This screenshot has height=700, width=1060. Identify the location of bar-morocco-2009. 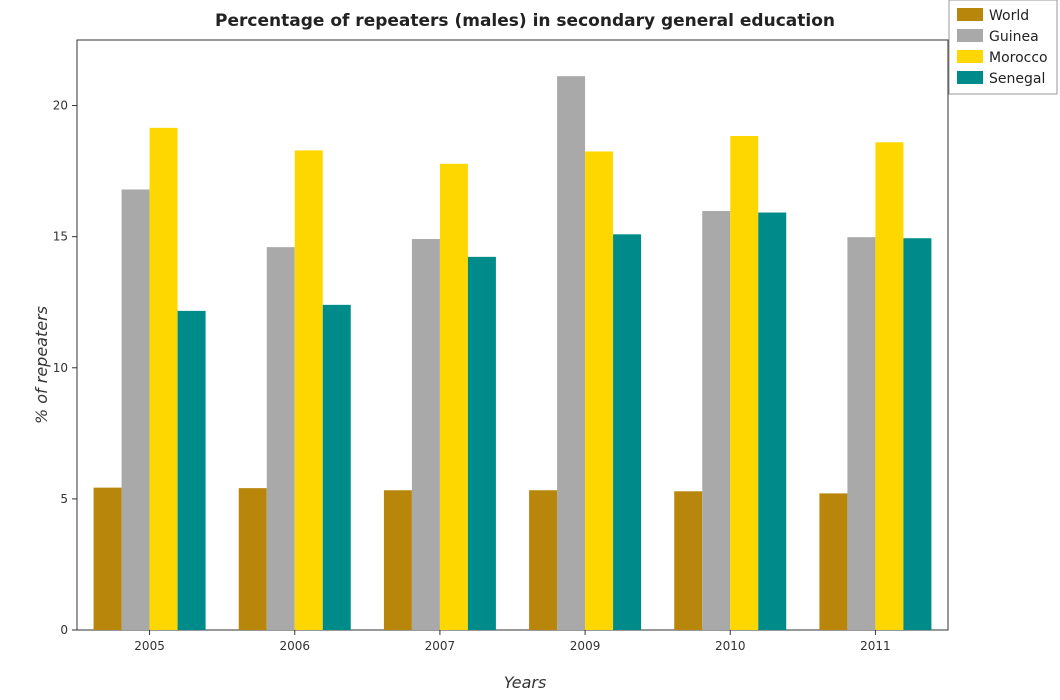
(599, 390).